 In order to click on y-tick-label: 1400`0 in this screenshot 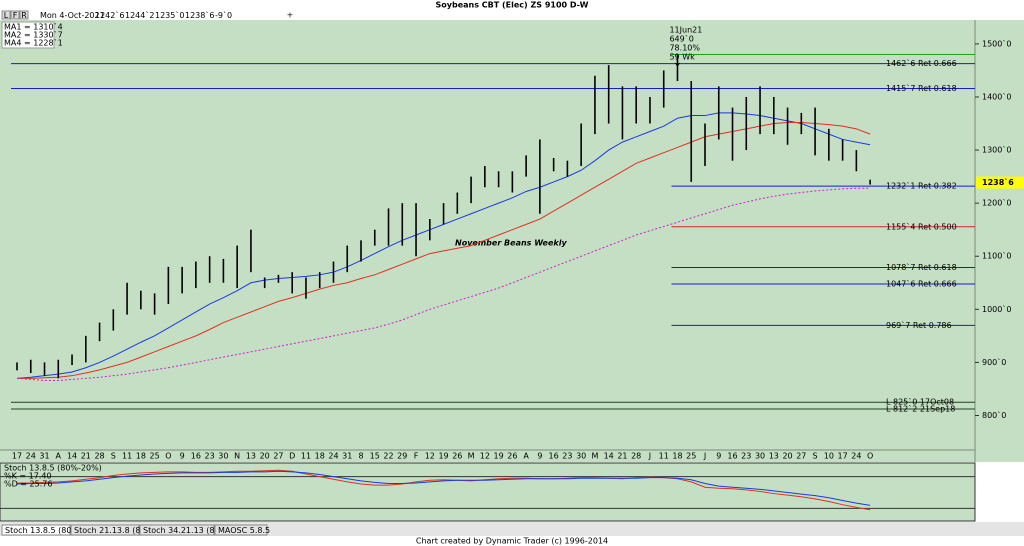, I will do `click(996, 96)`.